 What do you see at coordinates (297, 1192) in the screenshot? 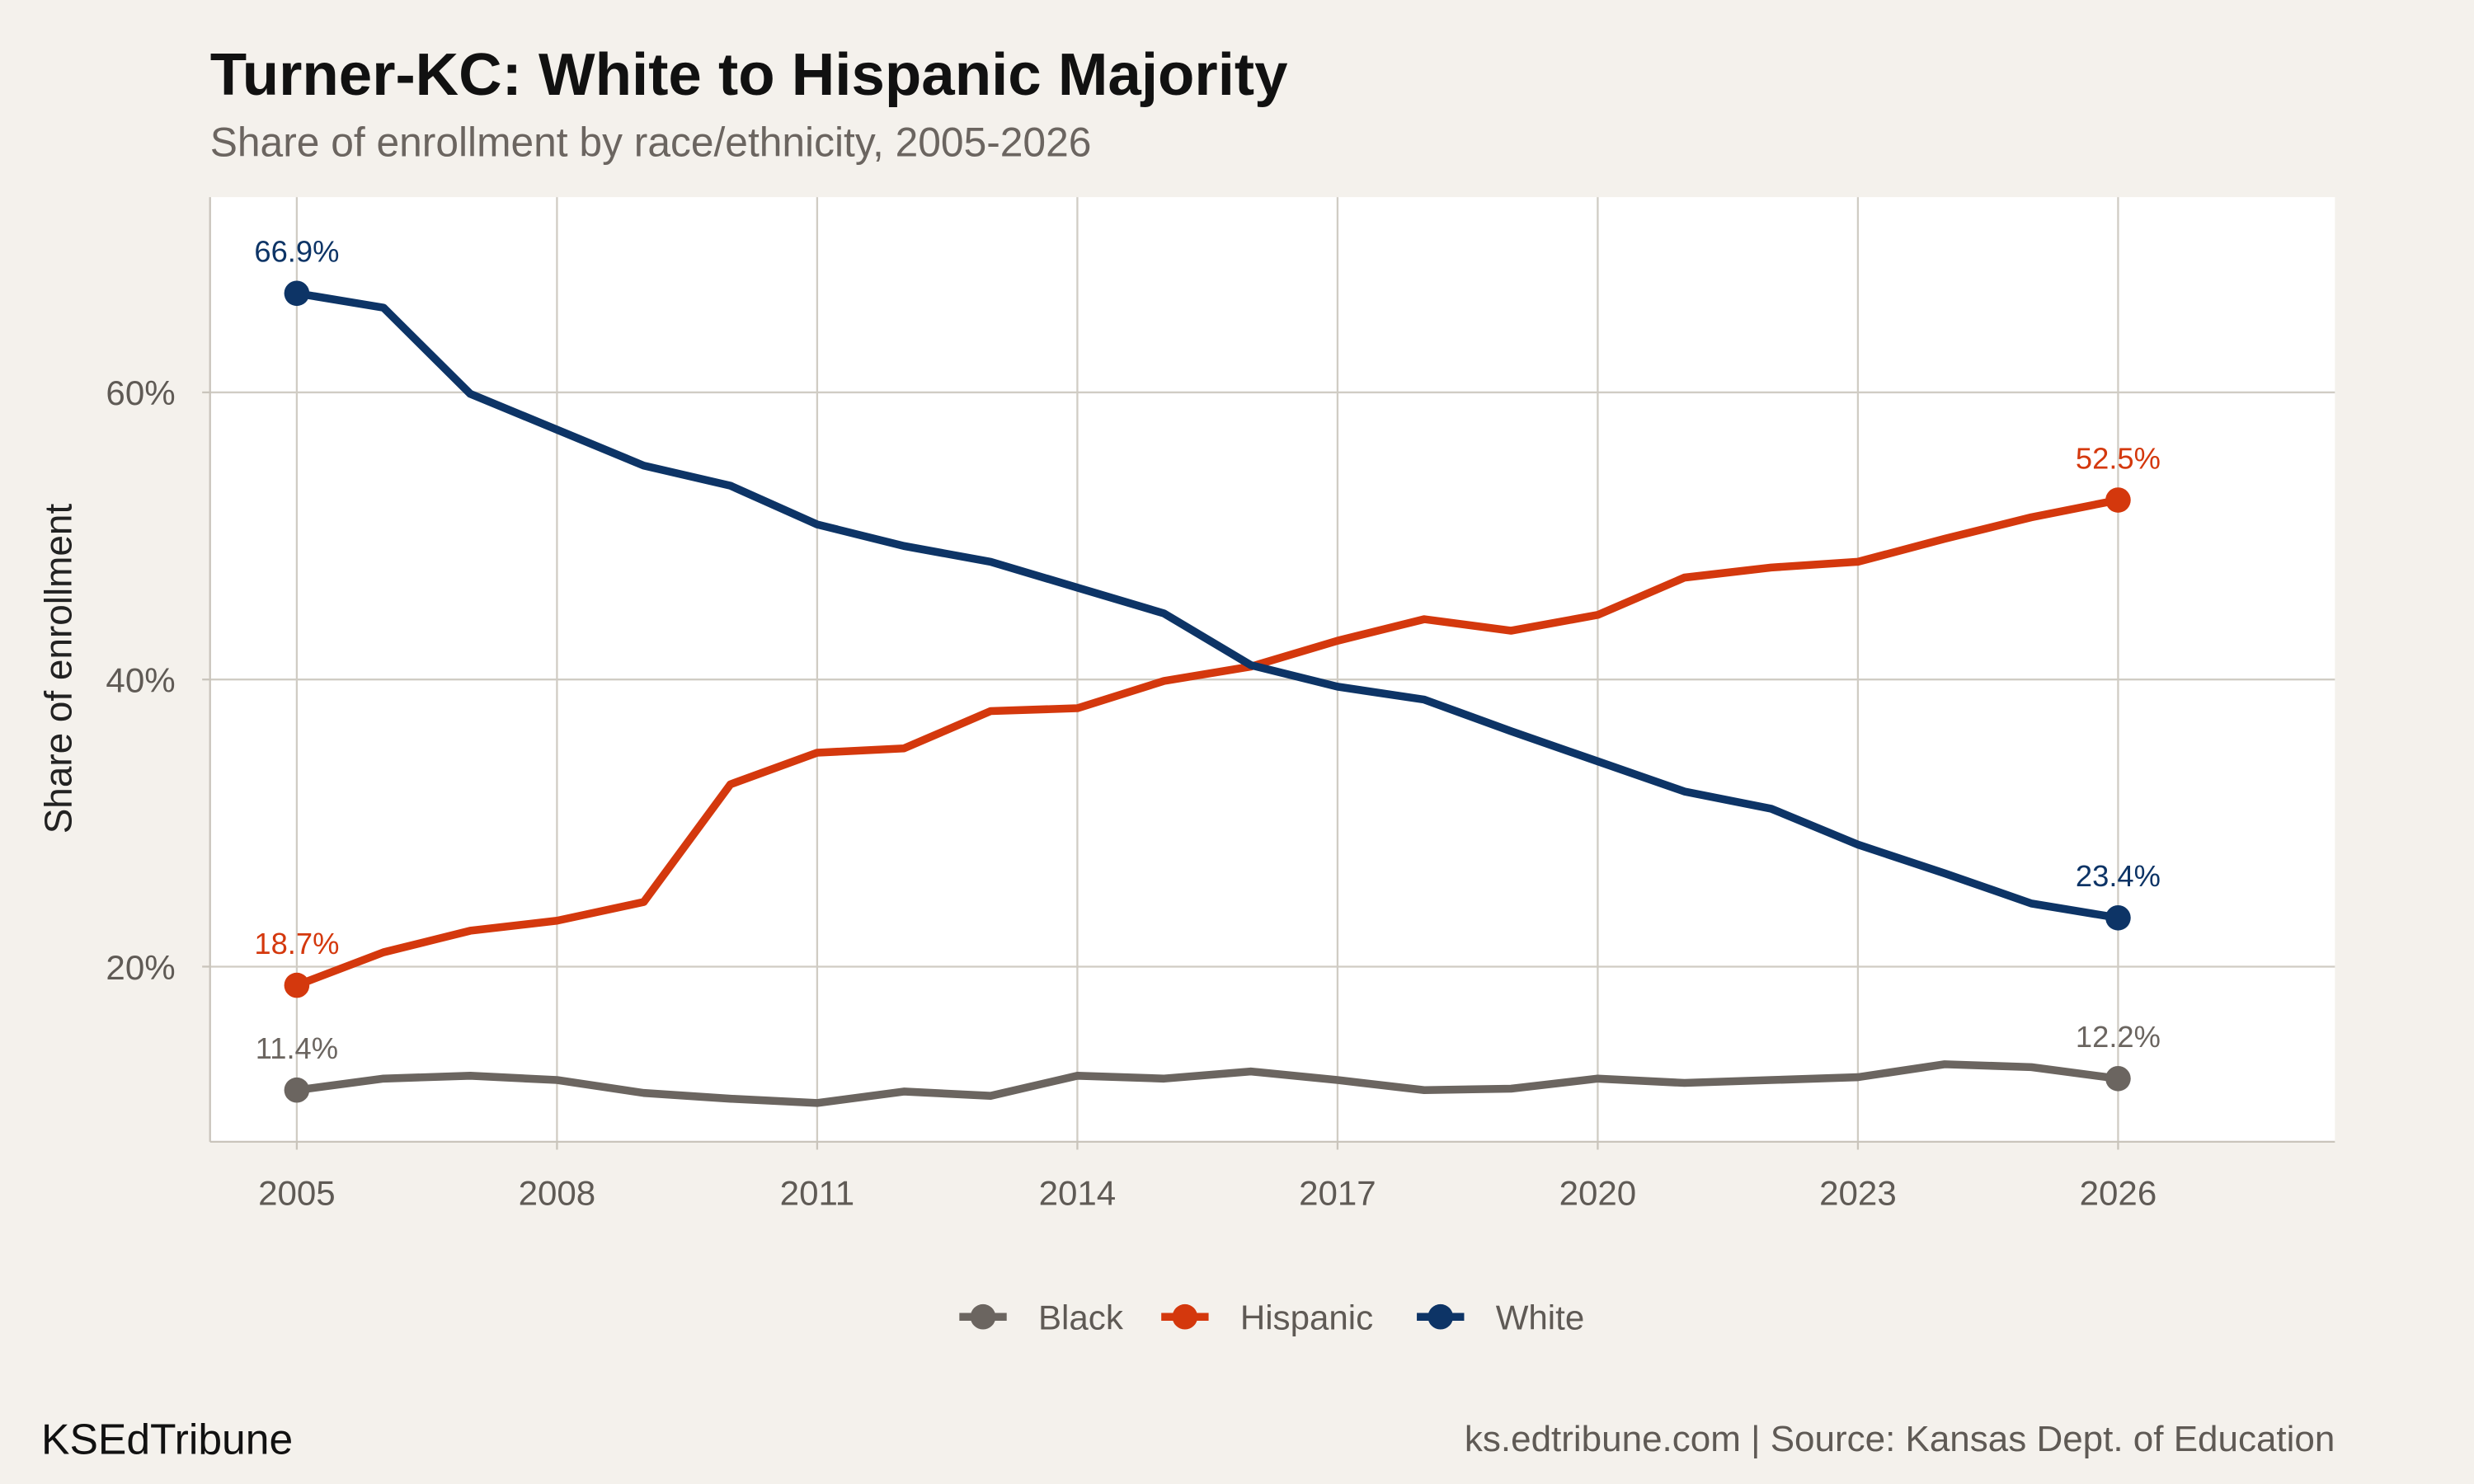
I see `x-tick-label: 2005` at bounding box center [297, 1192].